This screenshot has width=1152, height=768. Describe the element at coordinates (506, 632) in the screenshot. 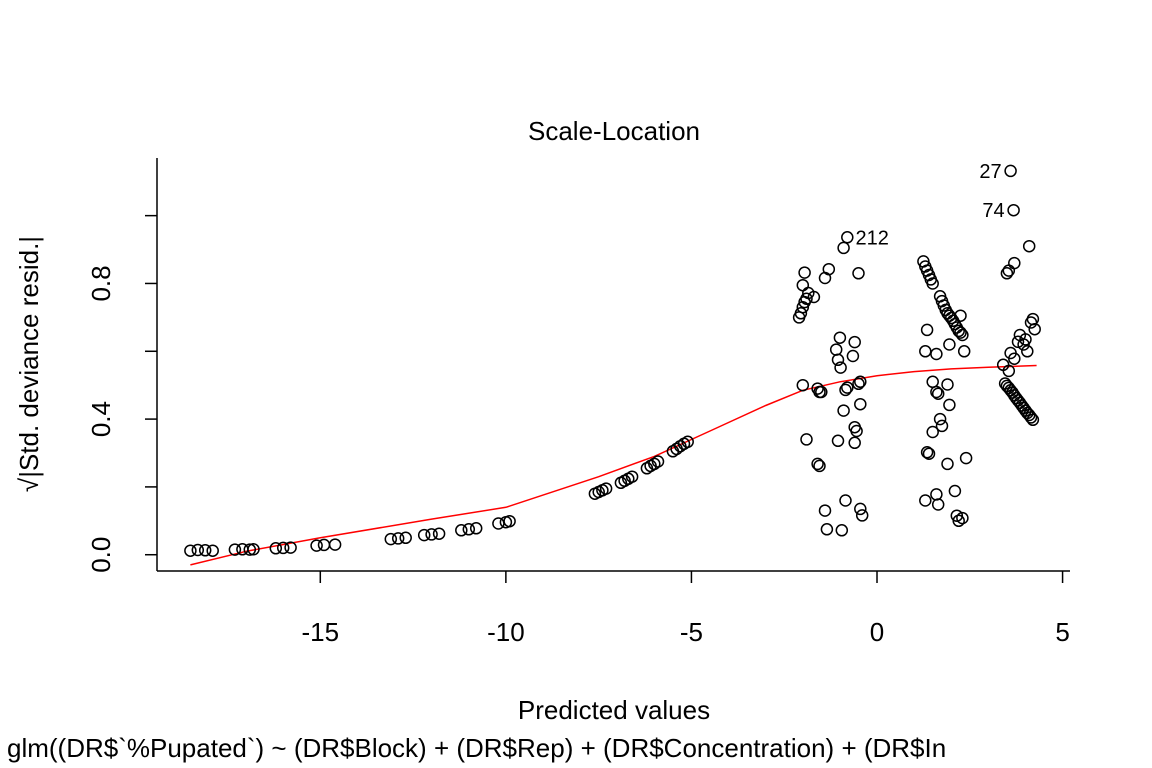

I see `x-tick-label: -10` at that location.